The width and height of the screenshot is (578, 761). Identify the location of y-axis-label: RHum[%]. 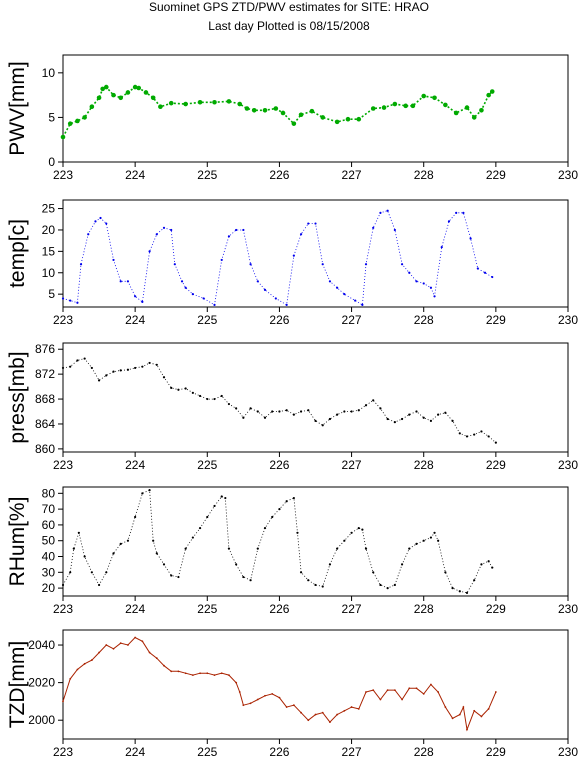
(17, 542).